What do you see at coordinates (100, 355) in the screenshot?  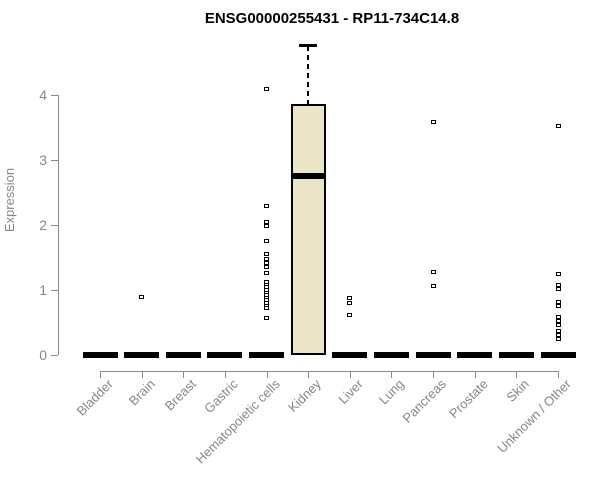 I see `box-bladder` at bounding box center [100, 355].